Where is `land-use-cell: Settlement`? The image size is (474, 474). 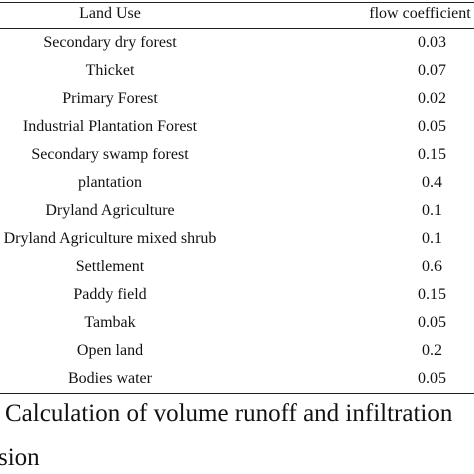 land-use-cell: Settlement is located at coordinates (110, 266).